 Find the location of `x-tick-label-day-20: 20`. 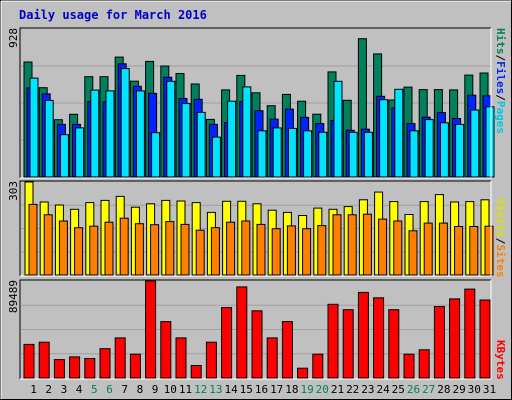

x-tick-label-day-20: 20 is located at coordinates (322, 389).